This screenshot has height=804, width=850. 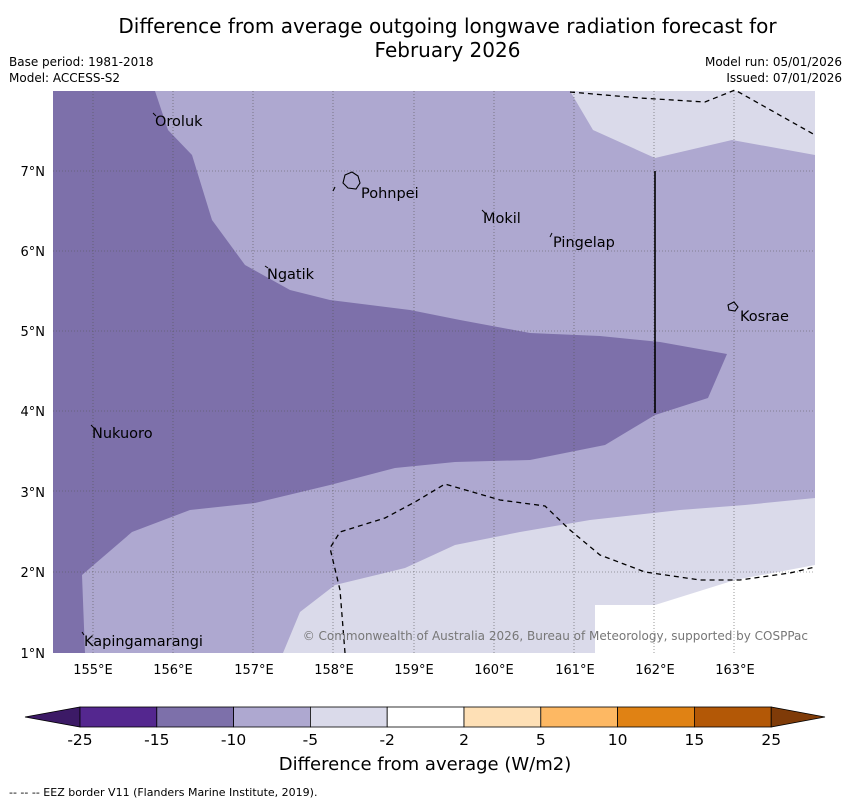 I want to click on colorbar-tick: 5, so click(x=541, y=740).